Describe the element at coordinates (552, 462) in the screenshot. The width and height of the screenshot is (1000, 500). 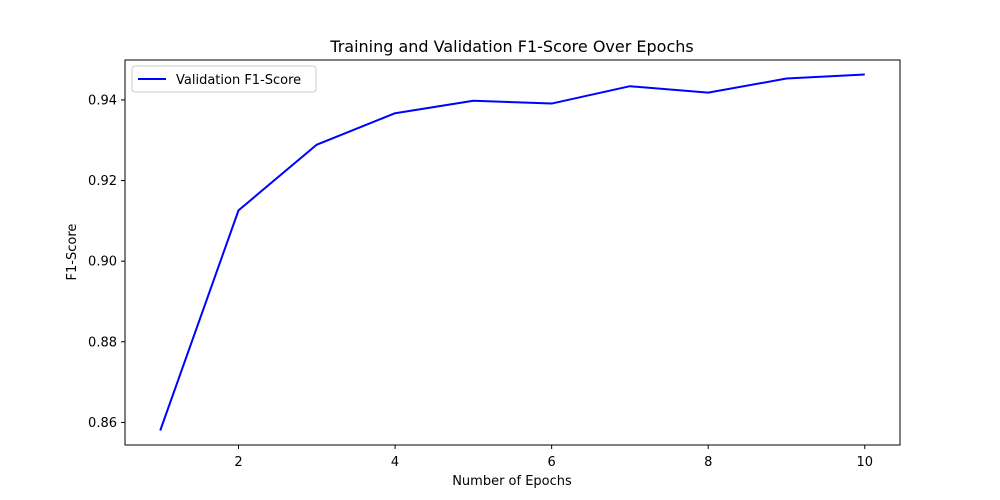
I see `x-tick-label: 6` at that location.